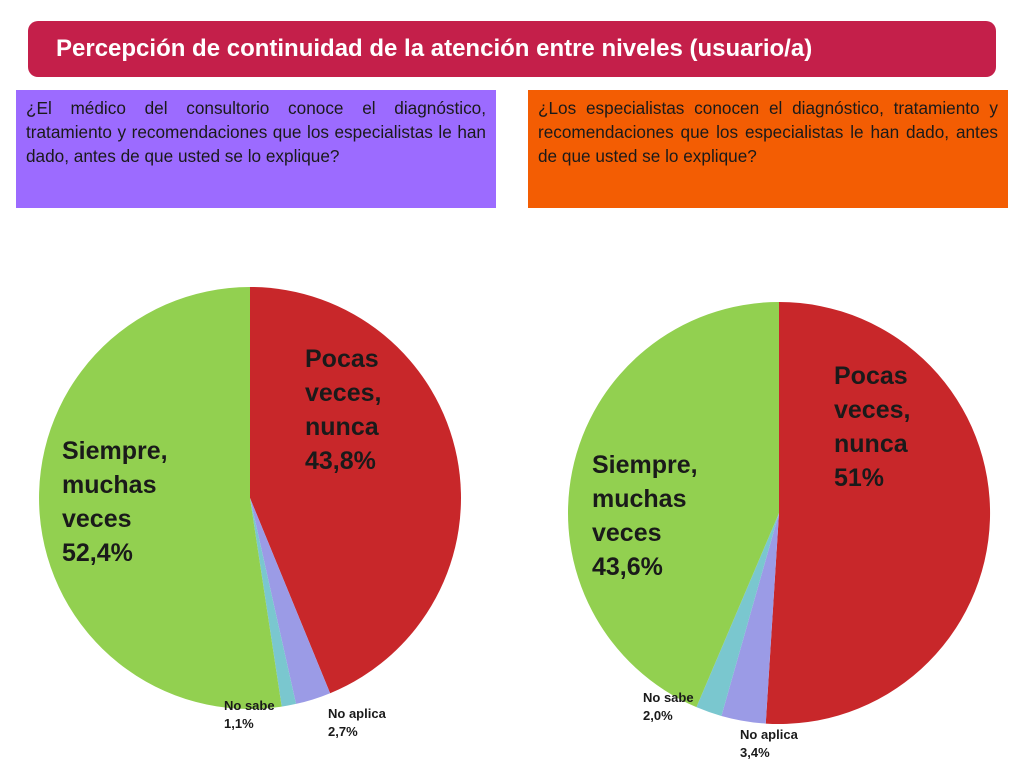 The width and height of the screenshot is (1024, 768). Describe the element at coordinates (97, 553) in the screenshot. I see `slice-label-line: 52,4%` at that location.